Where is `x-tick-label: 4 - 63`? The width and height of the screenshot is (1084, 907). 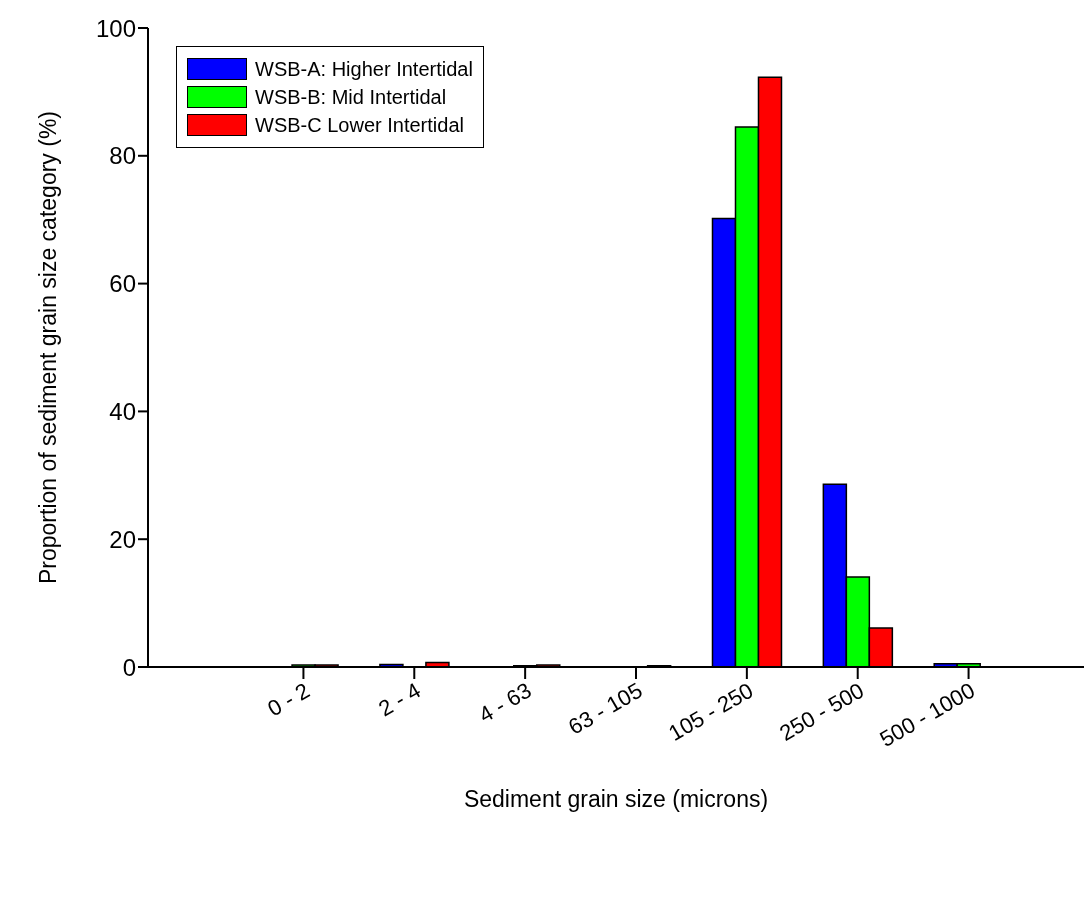
x-tick-label: 4 - 63 is located at coordinates (505, 702).